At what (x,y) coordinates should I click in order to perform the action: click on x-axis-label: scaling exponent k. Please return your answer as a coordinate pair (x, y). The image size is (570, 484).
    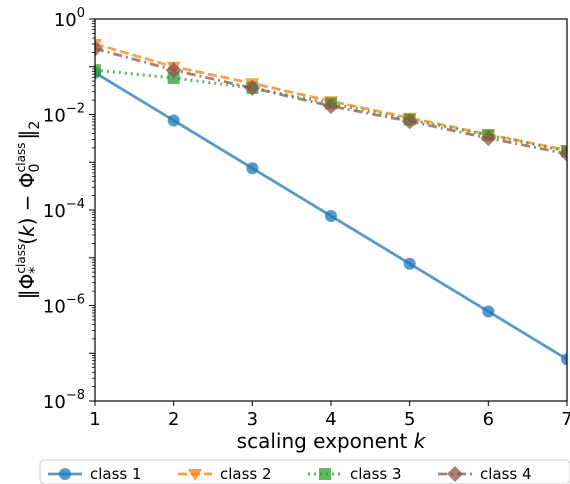
    Looking at the image, I should click on (332, 441).